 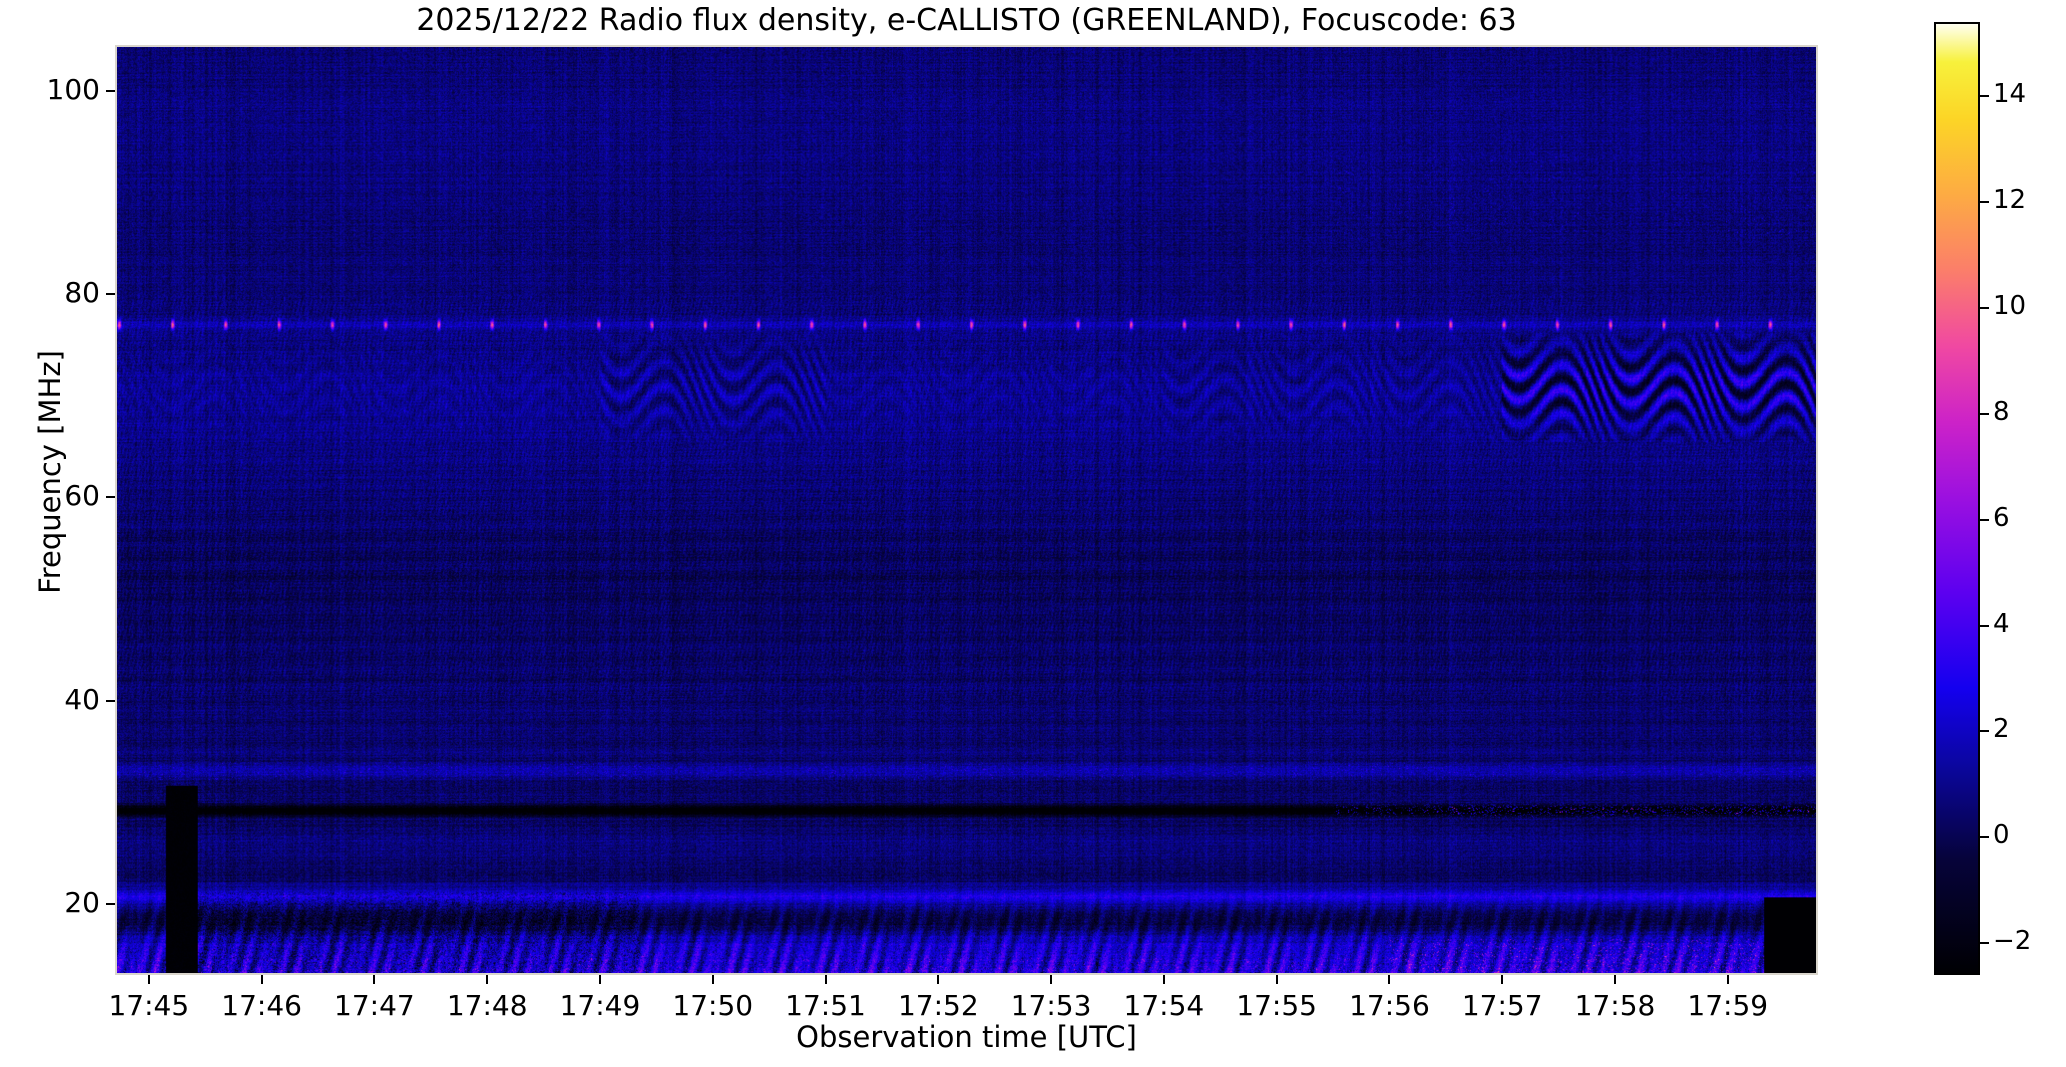 I want to click on colorbar, so click(x=1957, y=498).